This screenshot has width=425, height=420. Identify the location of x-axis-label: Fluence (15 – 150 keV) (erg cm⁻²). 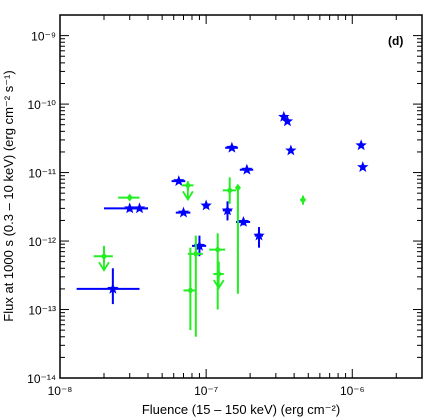
(241, 409).